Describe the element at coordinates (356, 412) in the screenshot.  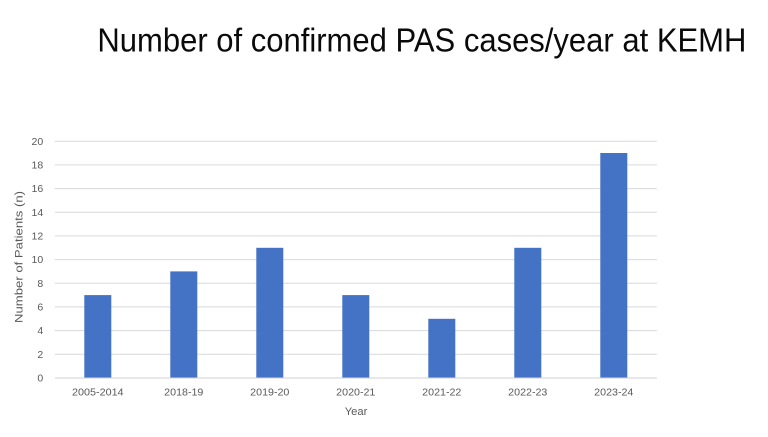
I see `svg-text: Year` at that location.